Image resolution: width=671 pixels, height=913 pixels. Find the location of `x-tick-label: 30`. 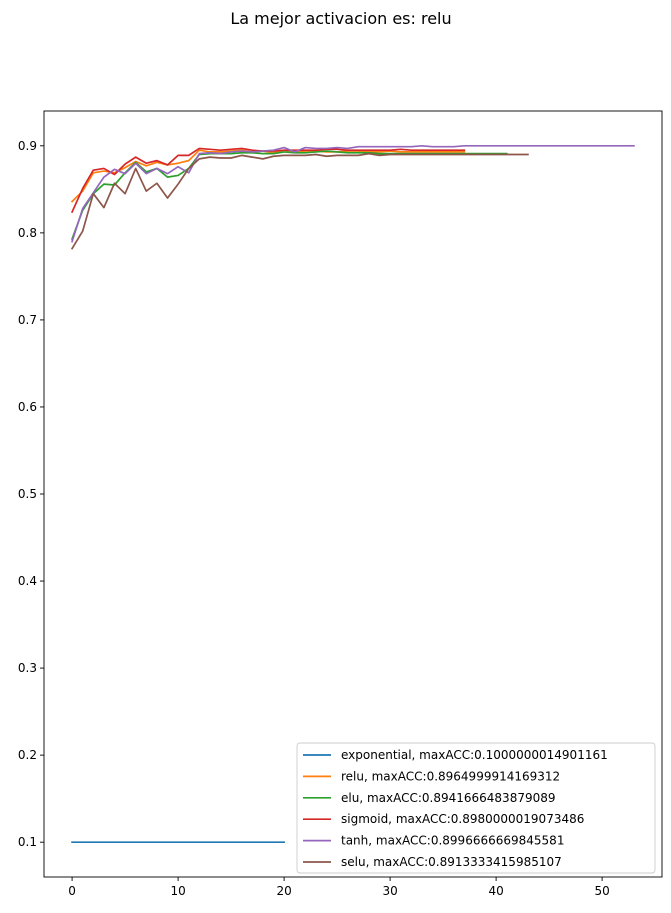

x-tick-label: 30 is located at coordinates (389, 891).